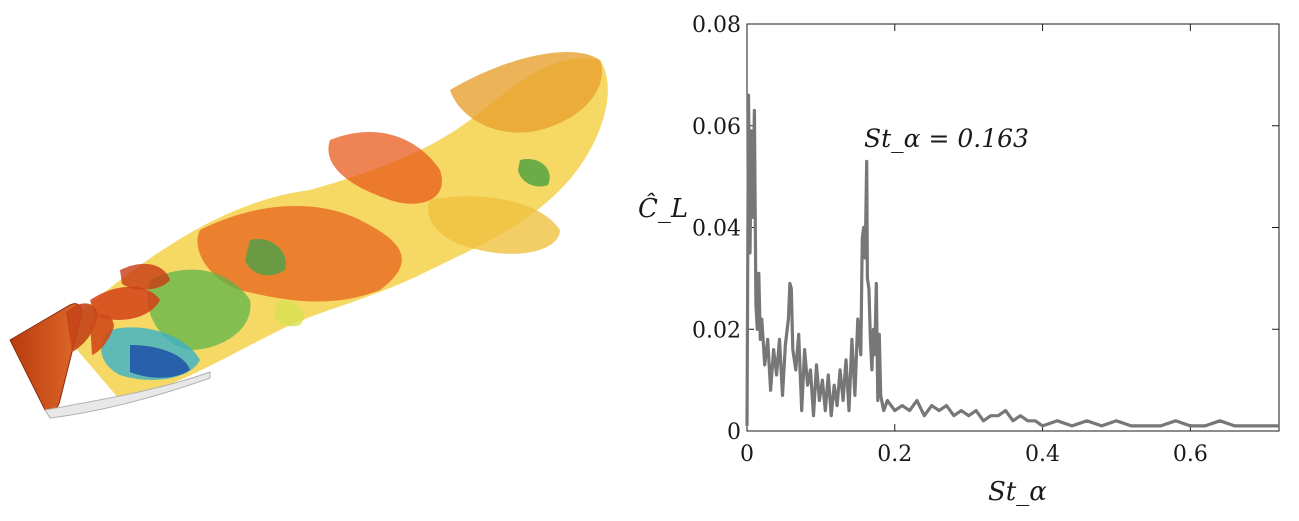  What do you see at coordinates (1017, 492) in the screenshot?
I see `x-axis-label: St_α` at bounding box center [1017, 492].